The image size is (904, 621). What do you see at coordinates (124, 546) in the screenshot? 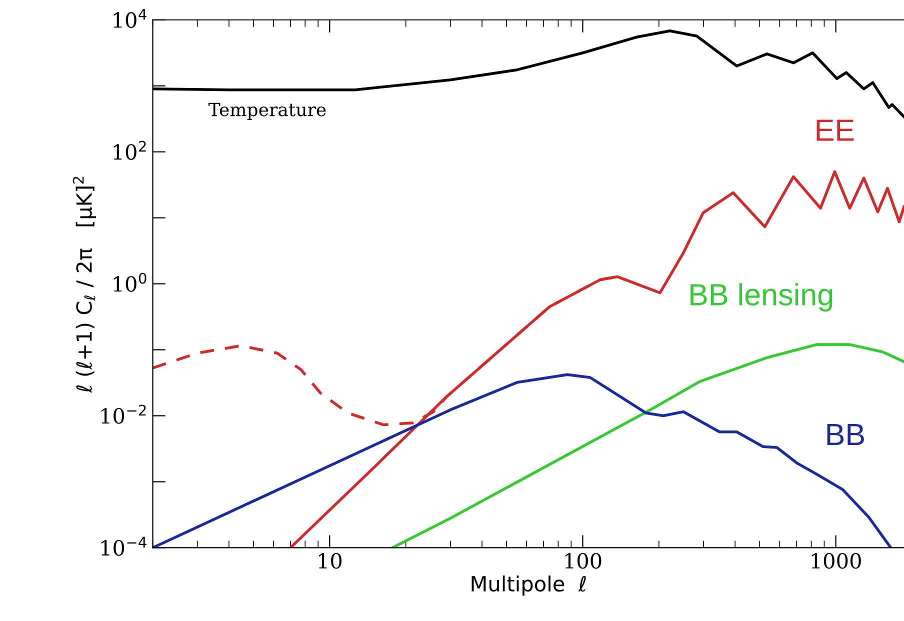
I see `y-tick-label: 10$^{−4}$` at bounding box center [124, 546].